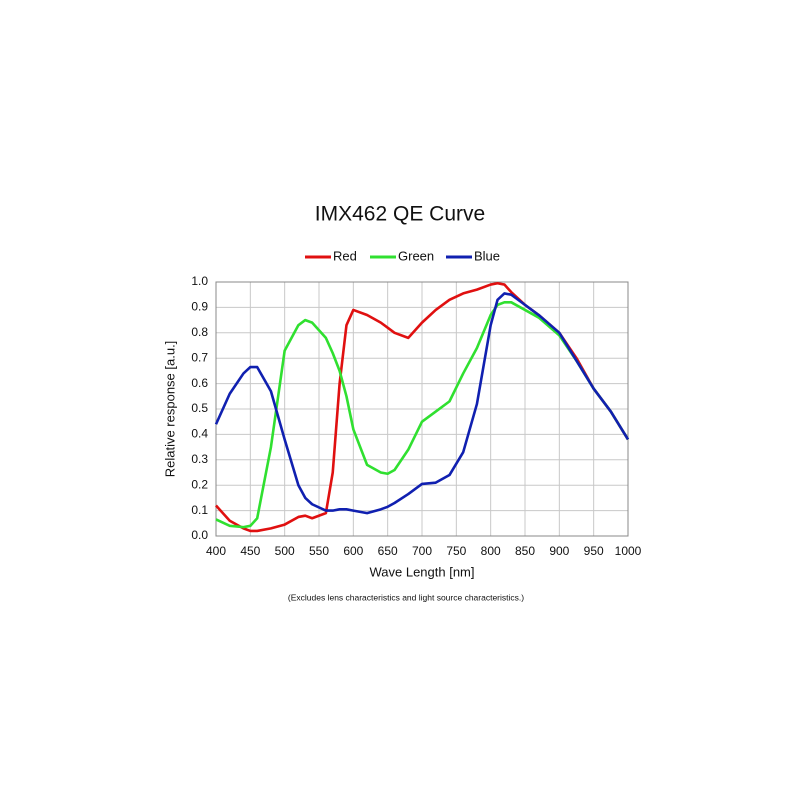  What do you see at coordinates (421, 571) in the screenshot?
I see `x-axis-label: Wave Length [nm]` at bounding box center [421, 571].